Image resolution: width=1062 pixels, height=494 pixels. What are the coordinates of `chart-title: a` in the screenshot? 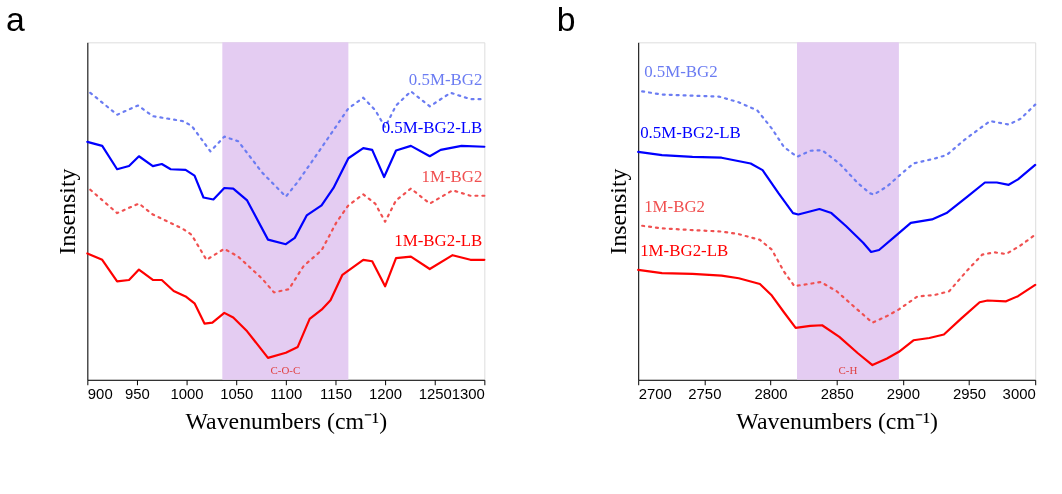 It's located at (15, 19).